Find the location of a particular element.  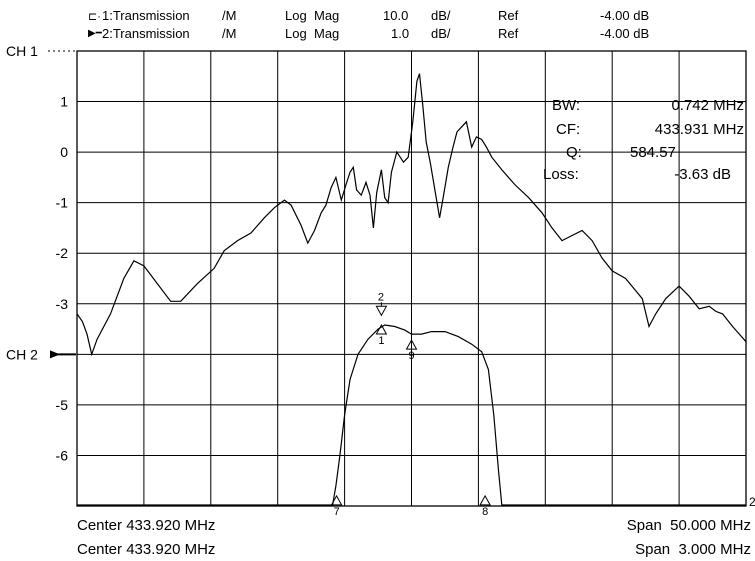

marker-label: 2 is located at coordinates (381, 297).